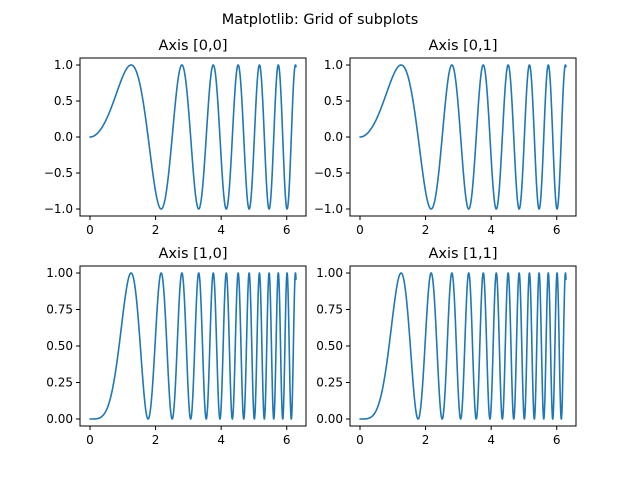 The width and height of the screenshot is (640, 480). I want to click on subplot-title: Axis [1,0], so click(192, 254).